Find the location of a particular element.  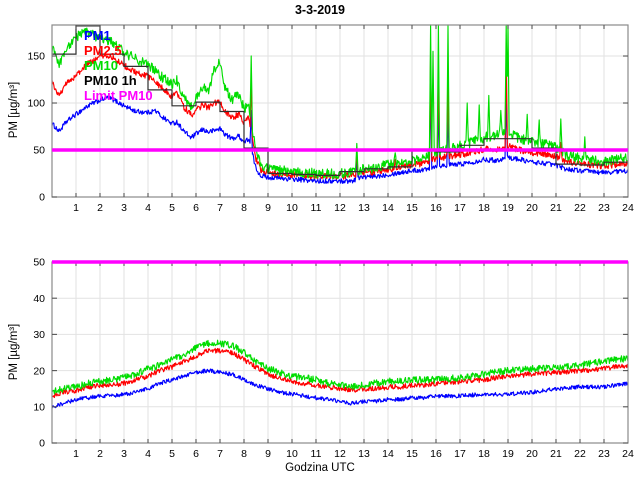

chart-title: 3-3-2019 is located at coordinates (320, 10).